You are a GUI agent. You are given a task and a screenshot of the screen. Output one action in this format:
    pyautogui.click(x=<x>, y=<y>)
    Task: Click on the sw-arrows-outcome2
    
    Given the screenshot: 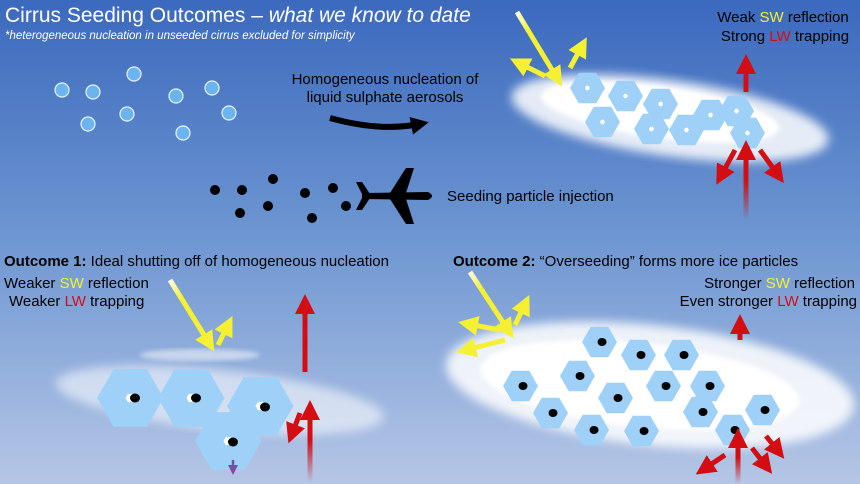 What is the action you would take?
    pyautogui.click(x=493, y=314)
    